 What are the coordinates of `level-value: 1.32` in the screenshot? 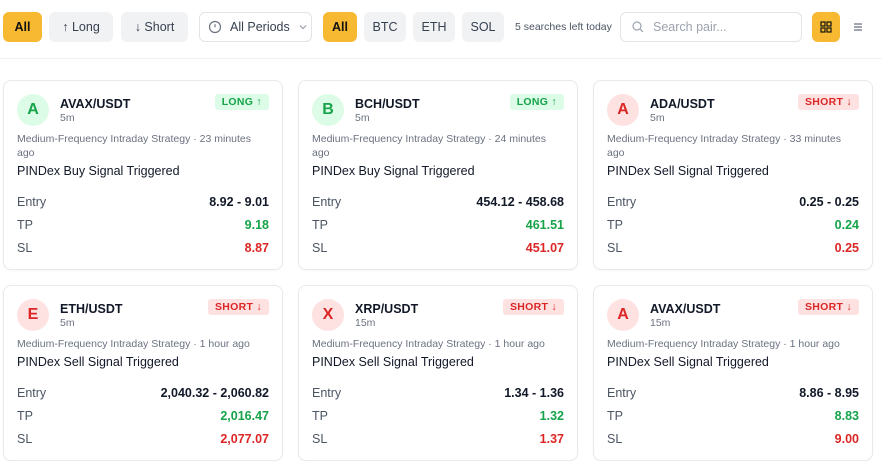 It's located at (551, 415).